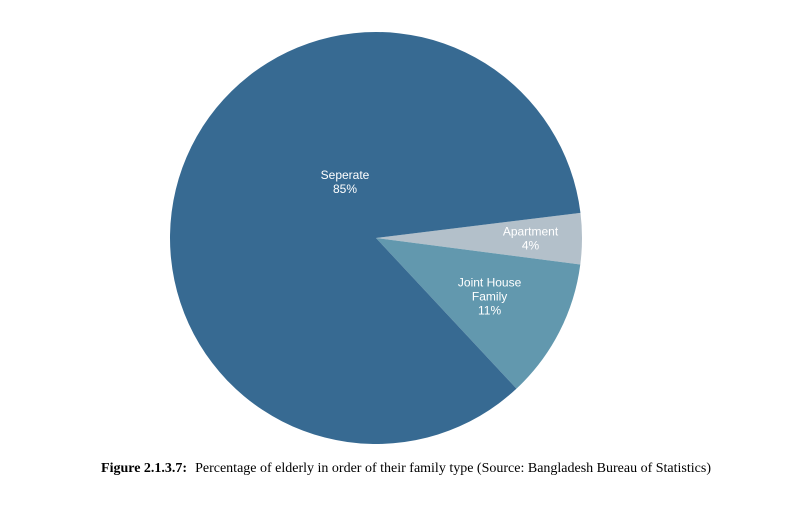 The height and width of the screenshot is (505, 812). Describe the element at coordinates (490, 296) in the screenshot. I see `pie-label-joint-house-family: Joint House Family 11%` at that location.